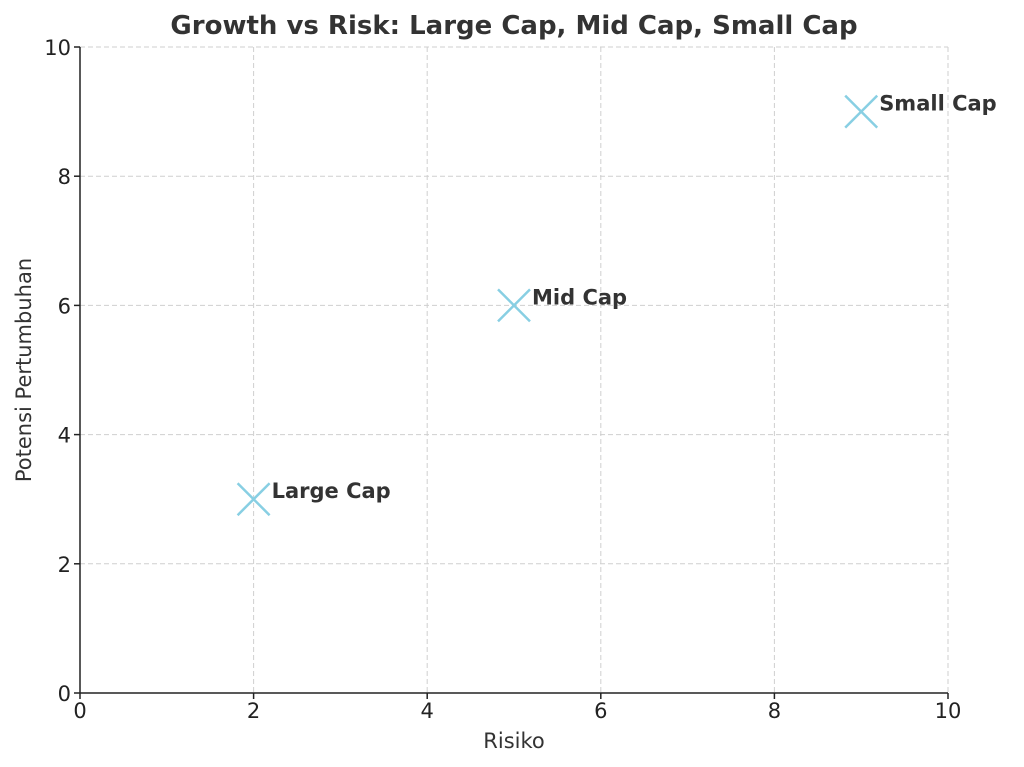  What do you see at coordinates (948, 711) in the screenshot?
I see `x-tick-label: 10` at bounding box center [948, 711].